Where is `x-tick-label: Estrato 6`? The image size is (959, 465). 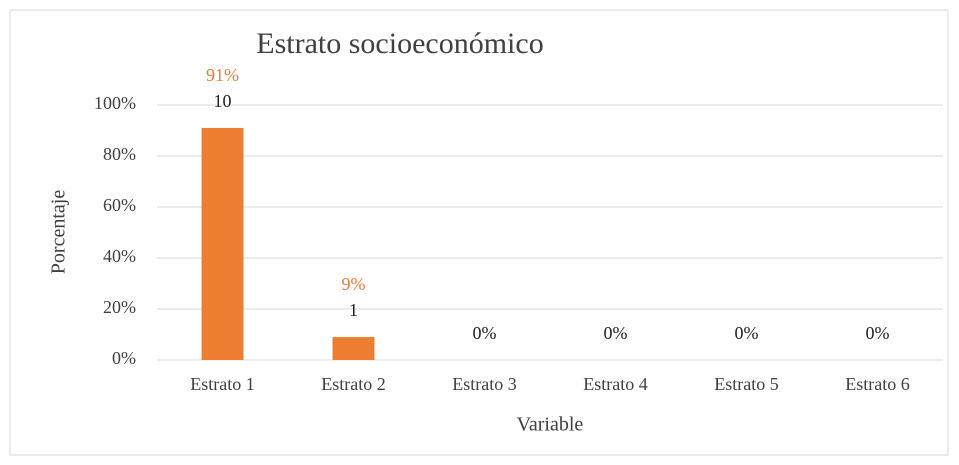 x-tick-label: Estrato 6 is located at coordinates (877, 384).